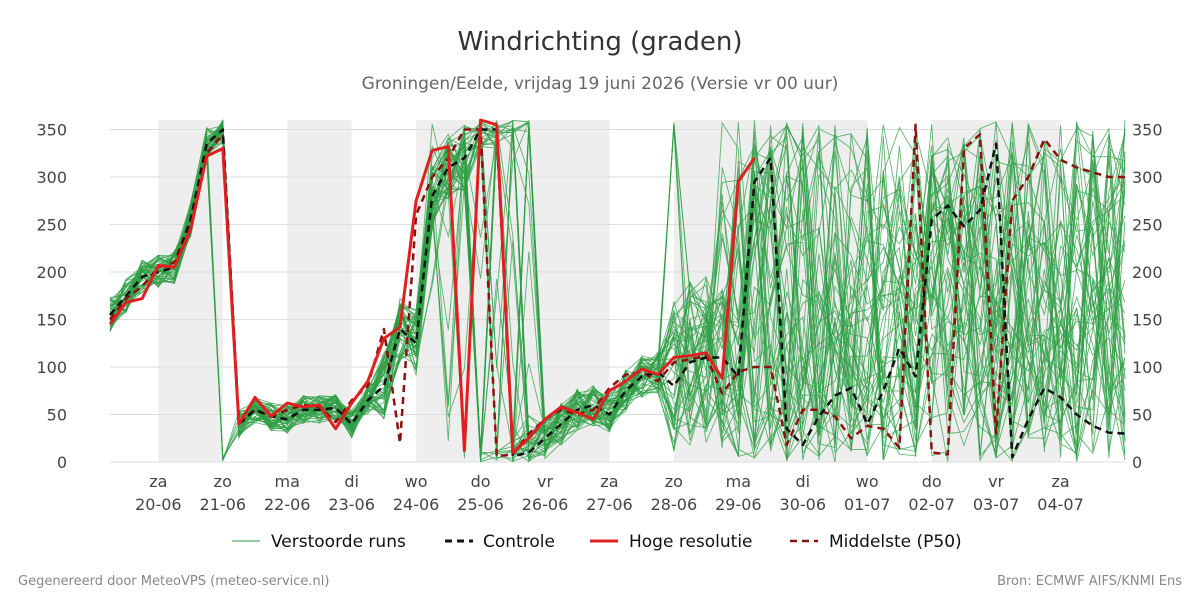 The width and height of the screenshot is (1200, 600). Describe the element at coordinates (609, 481) in the screenshot. I see `x-tick-day-7: za` at that location.